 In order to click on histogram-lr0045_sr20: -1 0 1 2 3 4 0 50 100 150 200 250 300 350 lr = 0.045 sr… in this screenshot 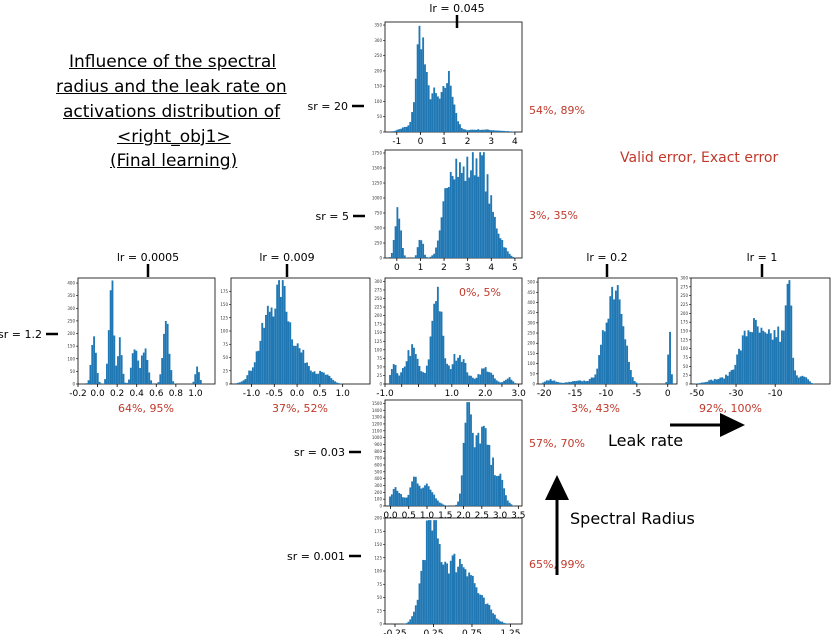, I will do `click(446, 74)`.